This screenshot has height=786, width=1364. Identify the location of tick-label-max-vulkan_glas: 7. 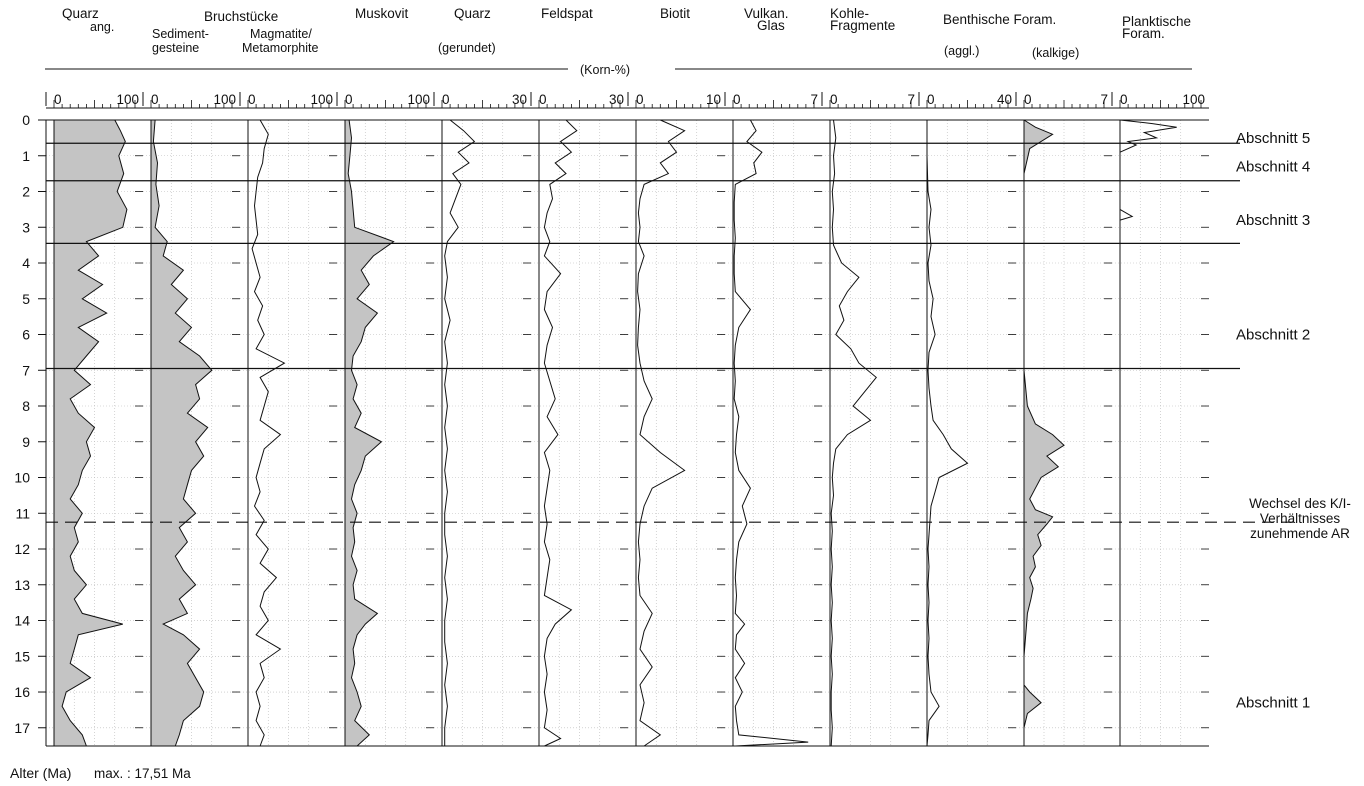
(814, 99).